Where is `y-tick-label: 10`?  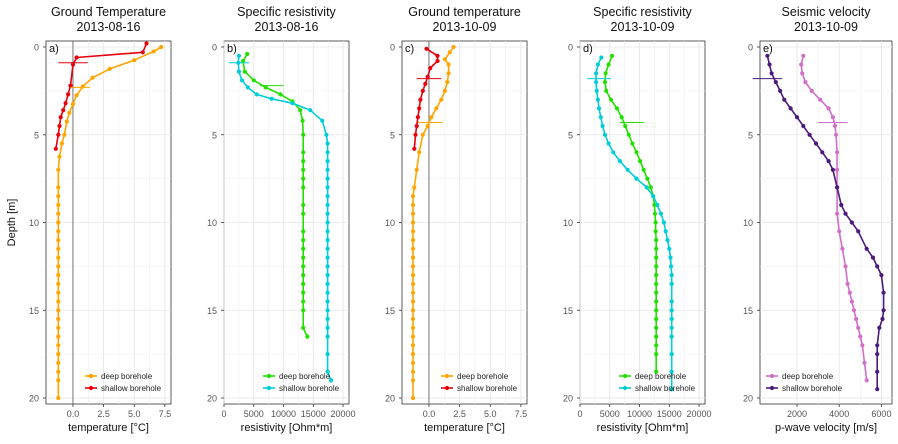 y-tick-label: 10 is located at coordinates (212, 223).